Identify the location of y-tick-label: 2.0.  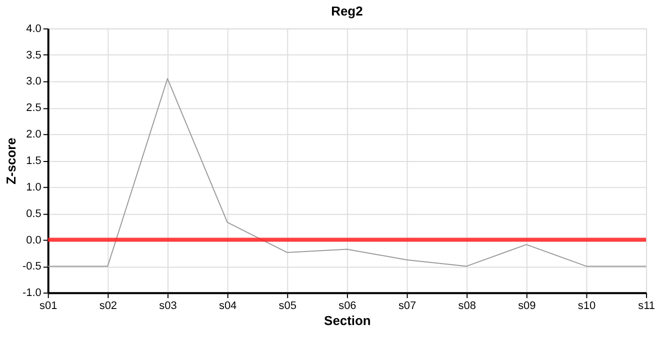
(34, 134).